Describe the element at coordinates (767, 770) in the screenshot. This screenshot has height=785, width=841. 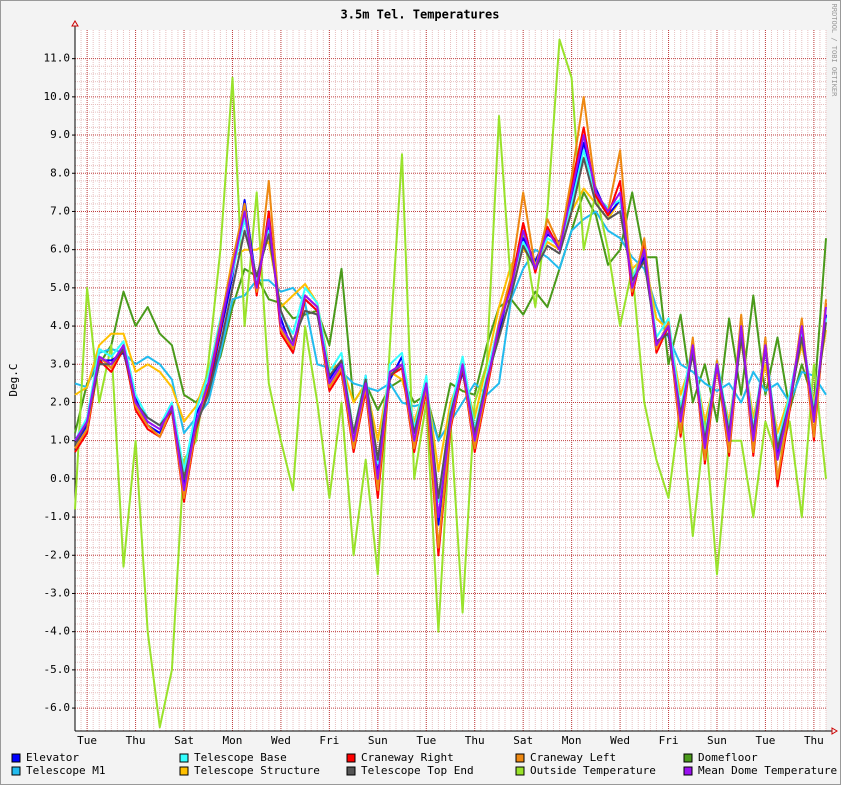
I see `legend-label: Mean Dome Temperature` at that location.